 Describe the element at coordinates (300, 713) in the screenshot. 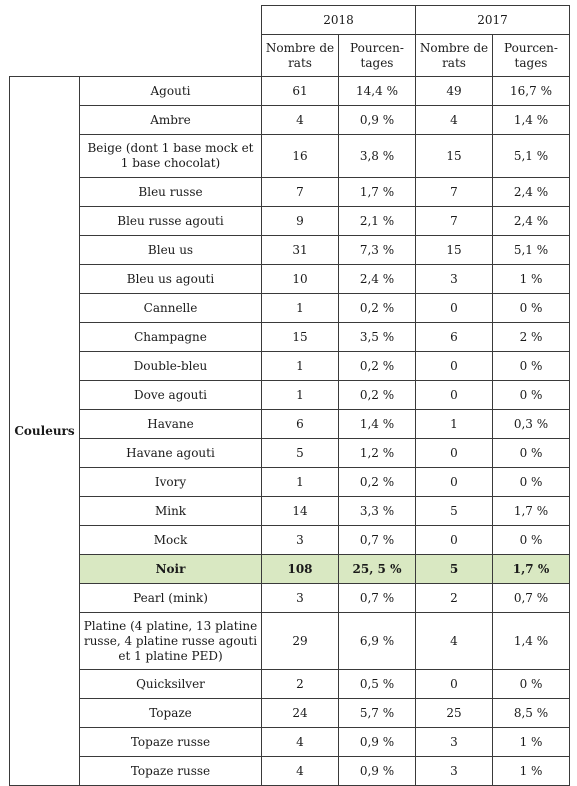

I see `count-2018-cell: 24` at that location.